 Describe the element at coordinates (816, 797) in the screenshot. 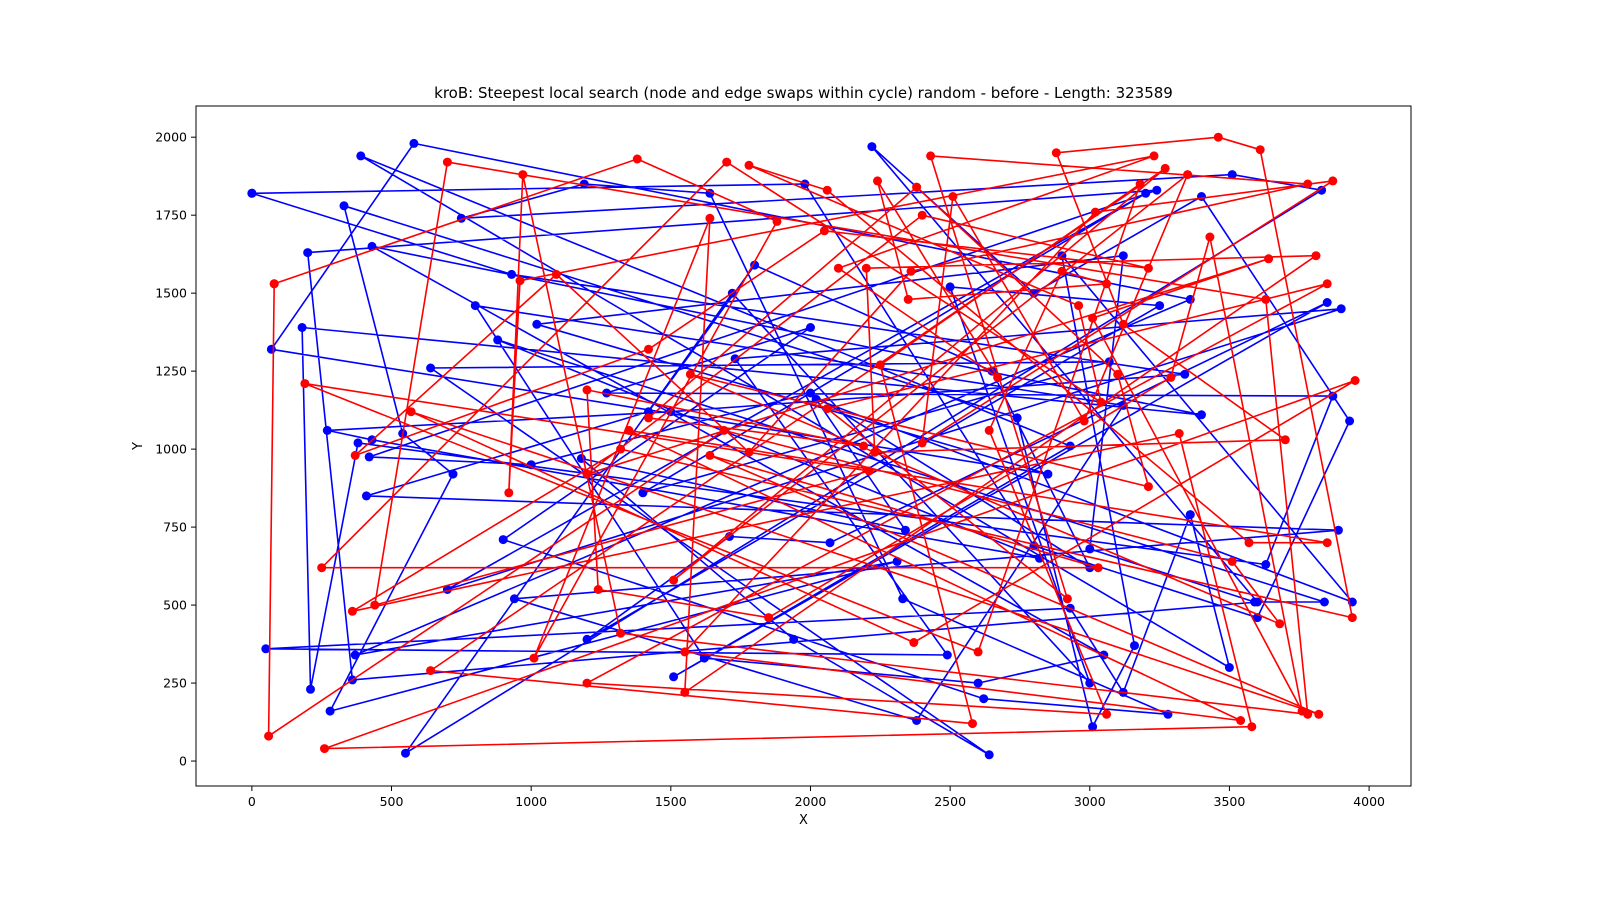

I see `x-axis-ticks: 0 500 1000 1500 2000 2500 3000 3500 4000` at that location.